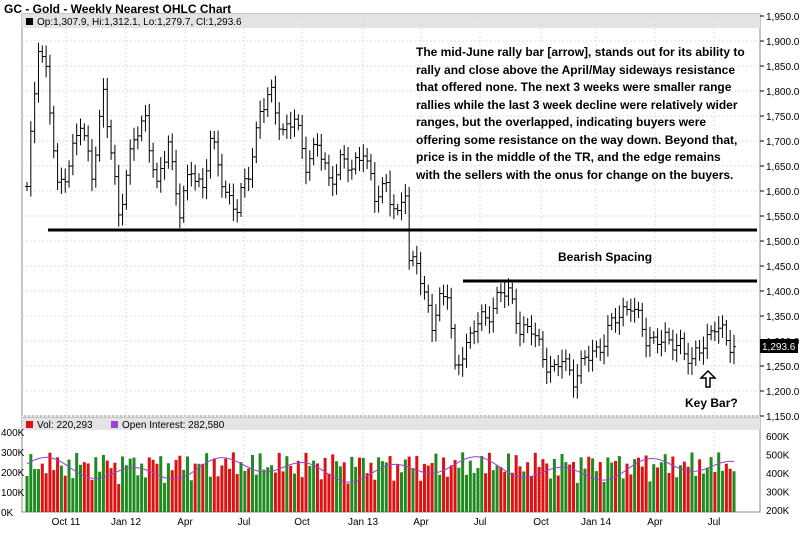 Image resolution: width=800 pixels, height=542 pixels. What do you see at coordinates (783, 117) in the screenshot?
I see `price-tick-label: 1,750.0` at bounding box center [783, 117].